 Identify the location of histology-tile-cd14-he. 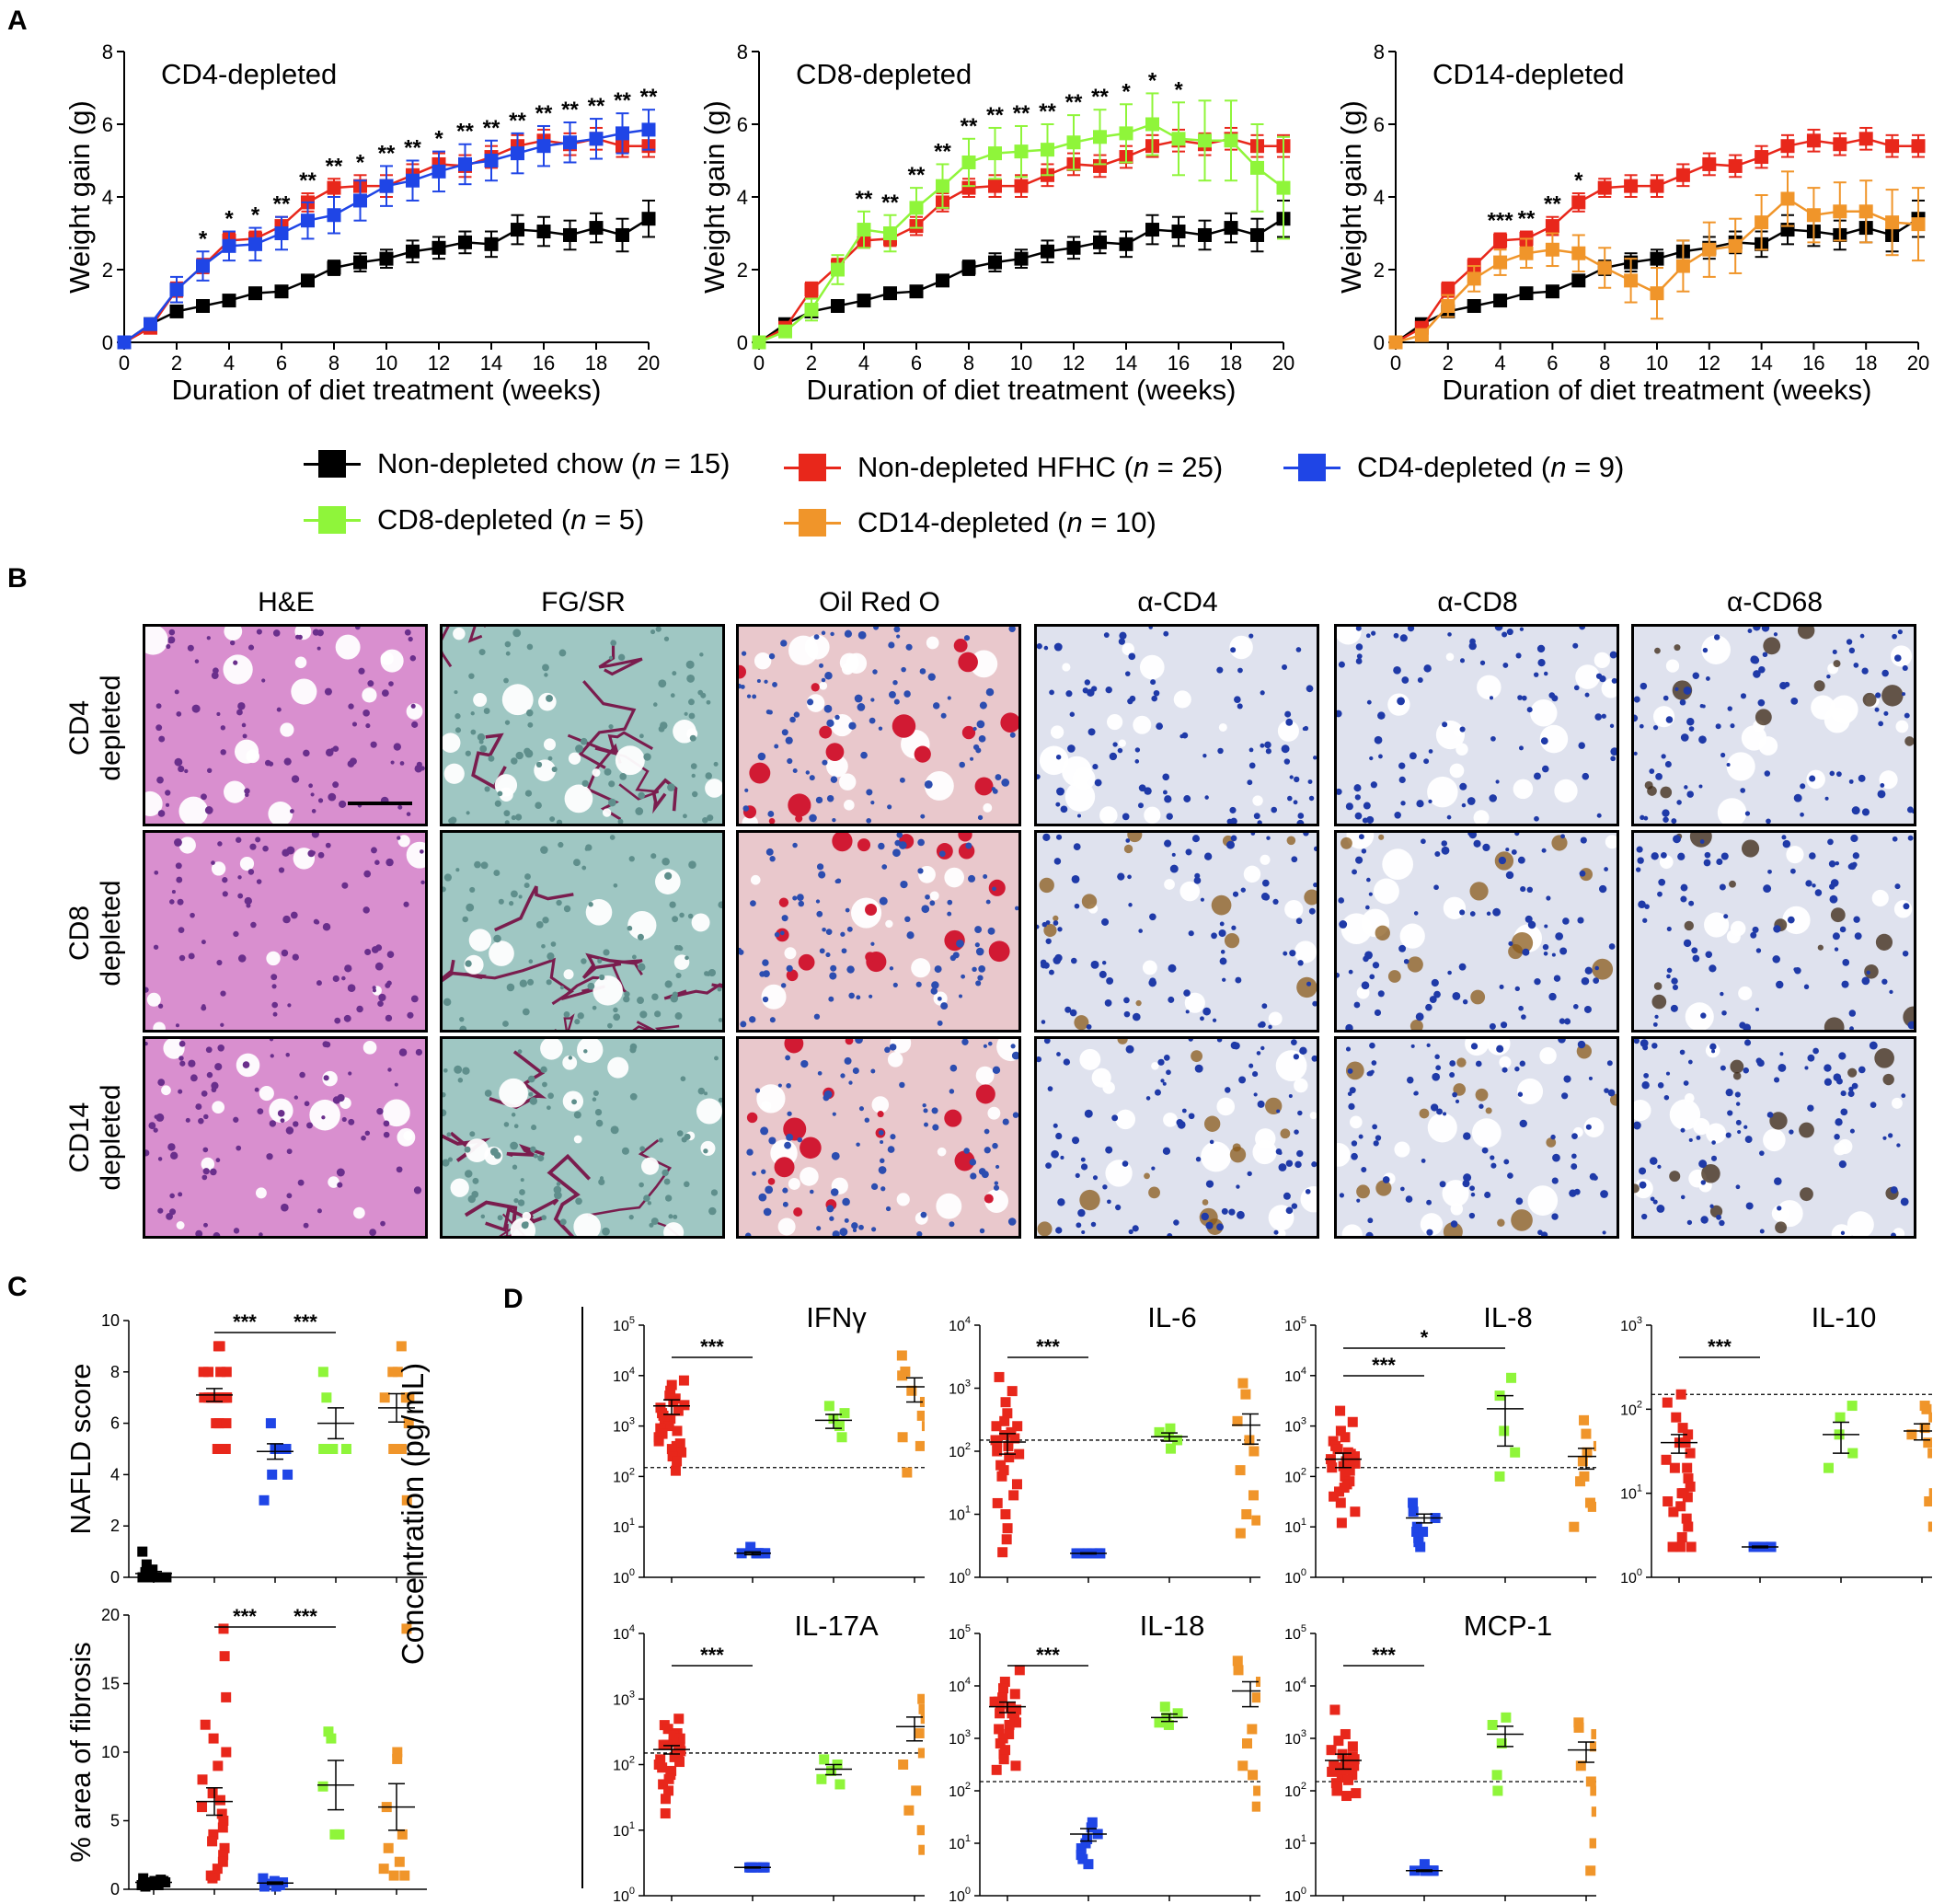
(285, 1137).